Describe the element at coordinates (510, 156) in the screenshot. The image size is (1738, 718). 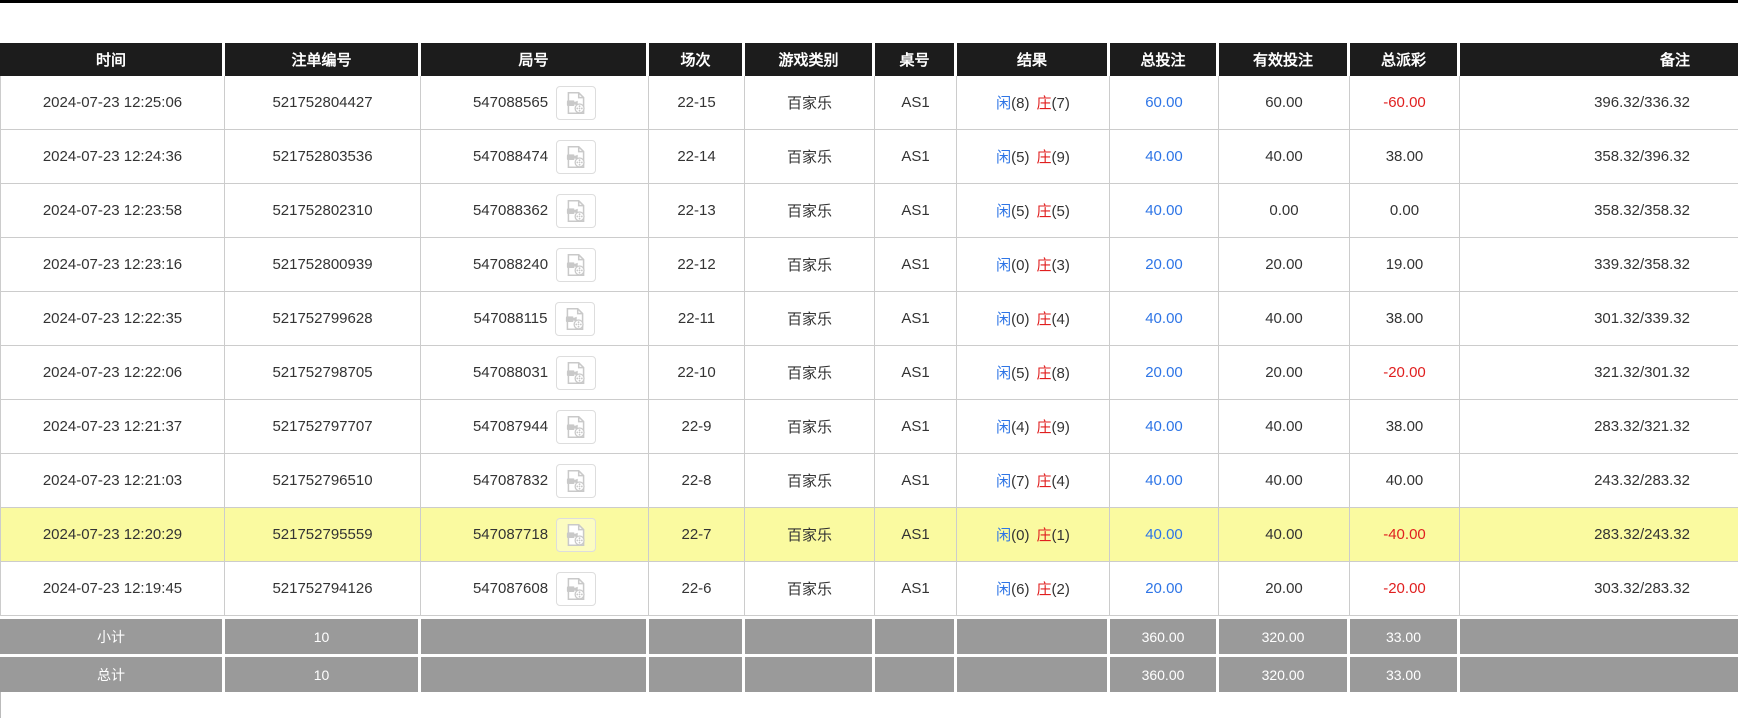
I see `round-id-value: 547088474` at that location.